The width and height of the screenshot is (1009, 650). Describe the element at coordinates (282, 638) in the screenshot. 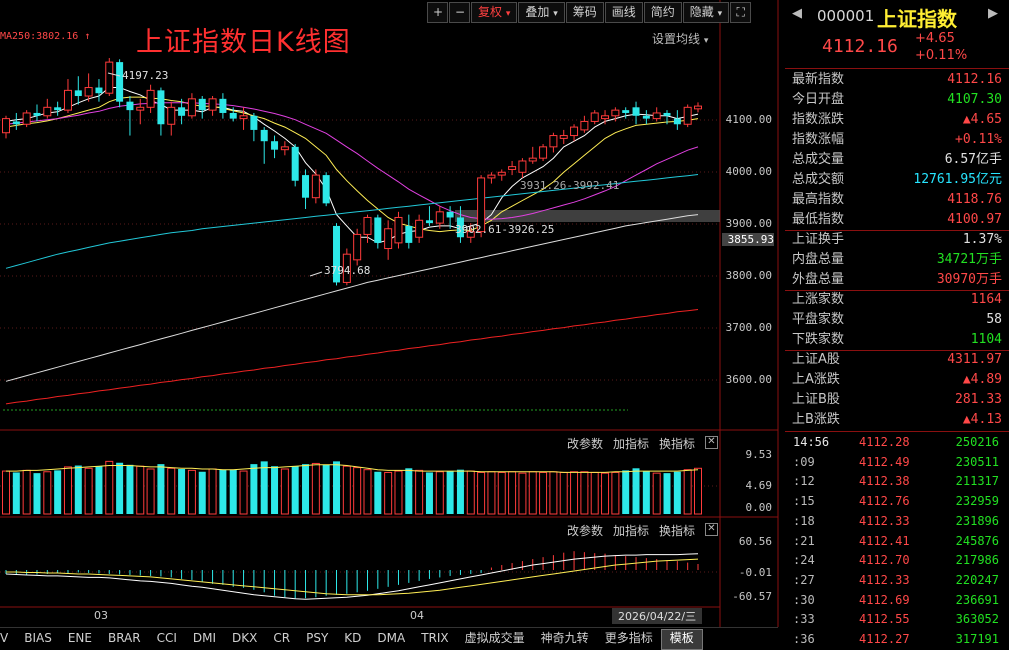

I see `tab-cr: CR` at that location.